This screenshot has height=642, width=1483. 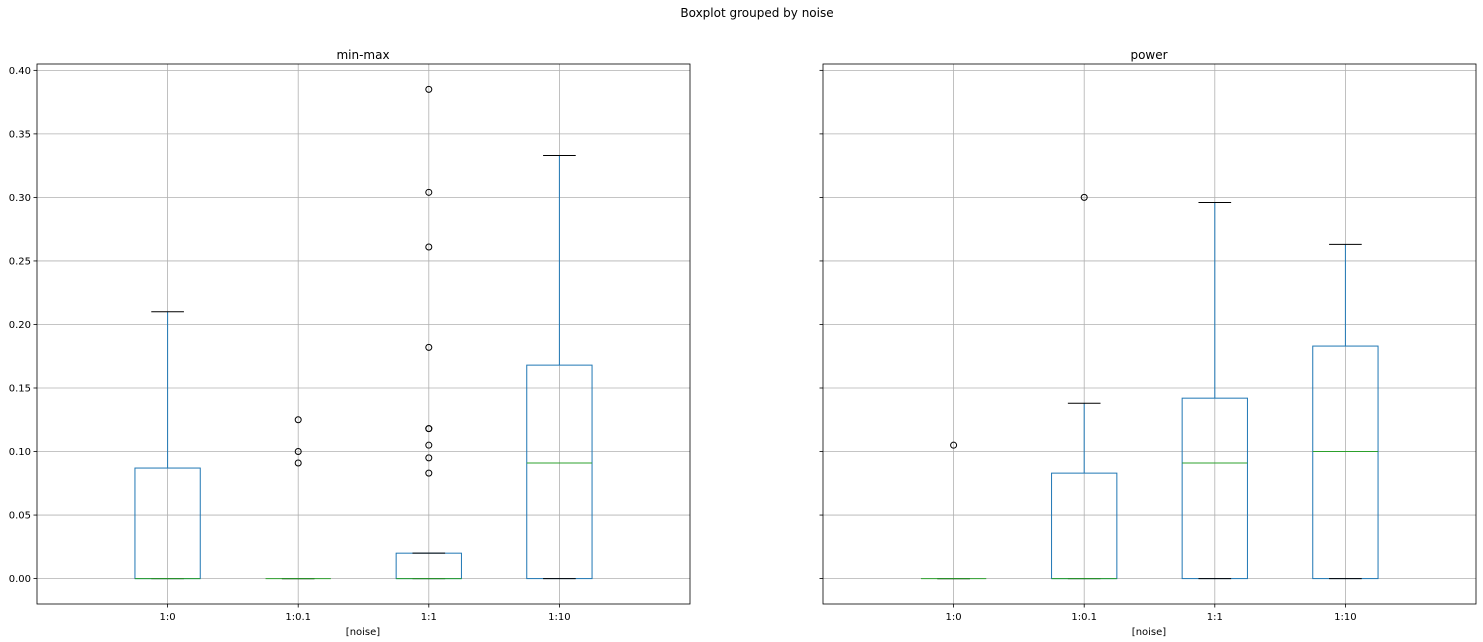 I want to click on y-tick-label: 0.35, so click(x=20, y=134).